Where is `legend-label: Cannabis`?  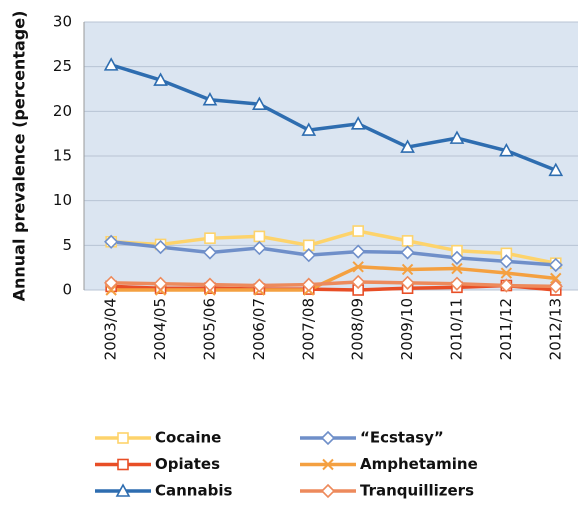 legend-label: Cannabis is located at coordinates (193, 491).